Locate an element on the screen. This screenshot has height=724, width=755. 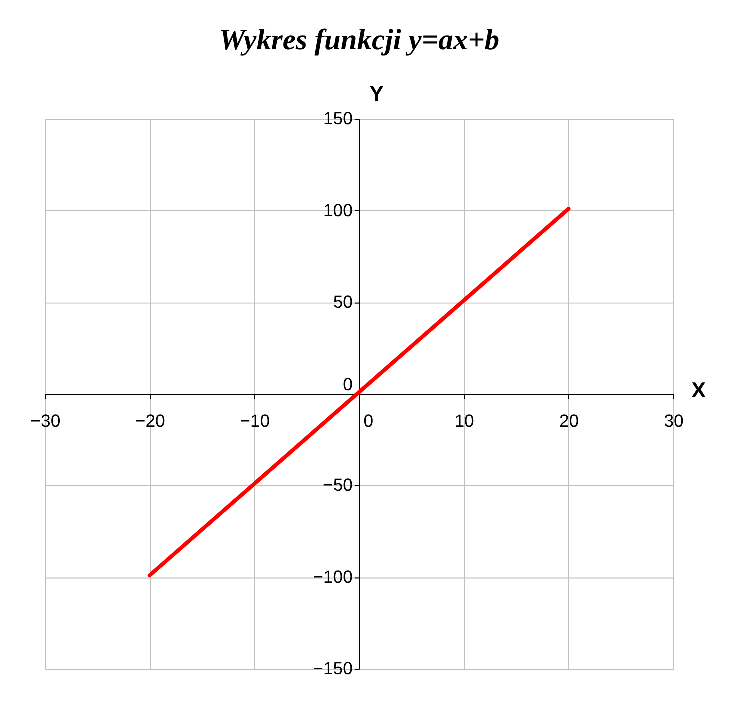
y-tick-label: 100 is located at coordinates (338, 210).